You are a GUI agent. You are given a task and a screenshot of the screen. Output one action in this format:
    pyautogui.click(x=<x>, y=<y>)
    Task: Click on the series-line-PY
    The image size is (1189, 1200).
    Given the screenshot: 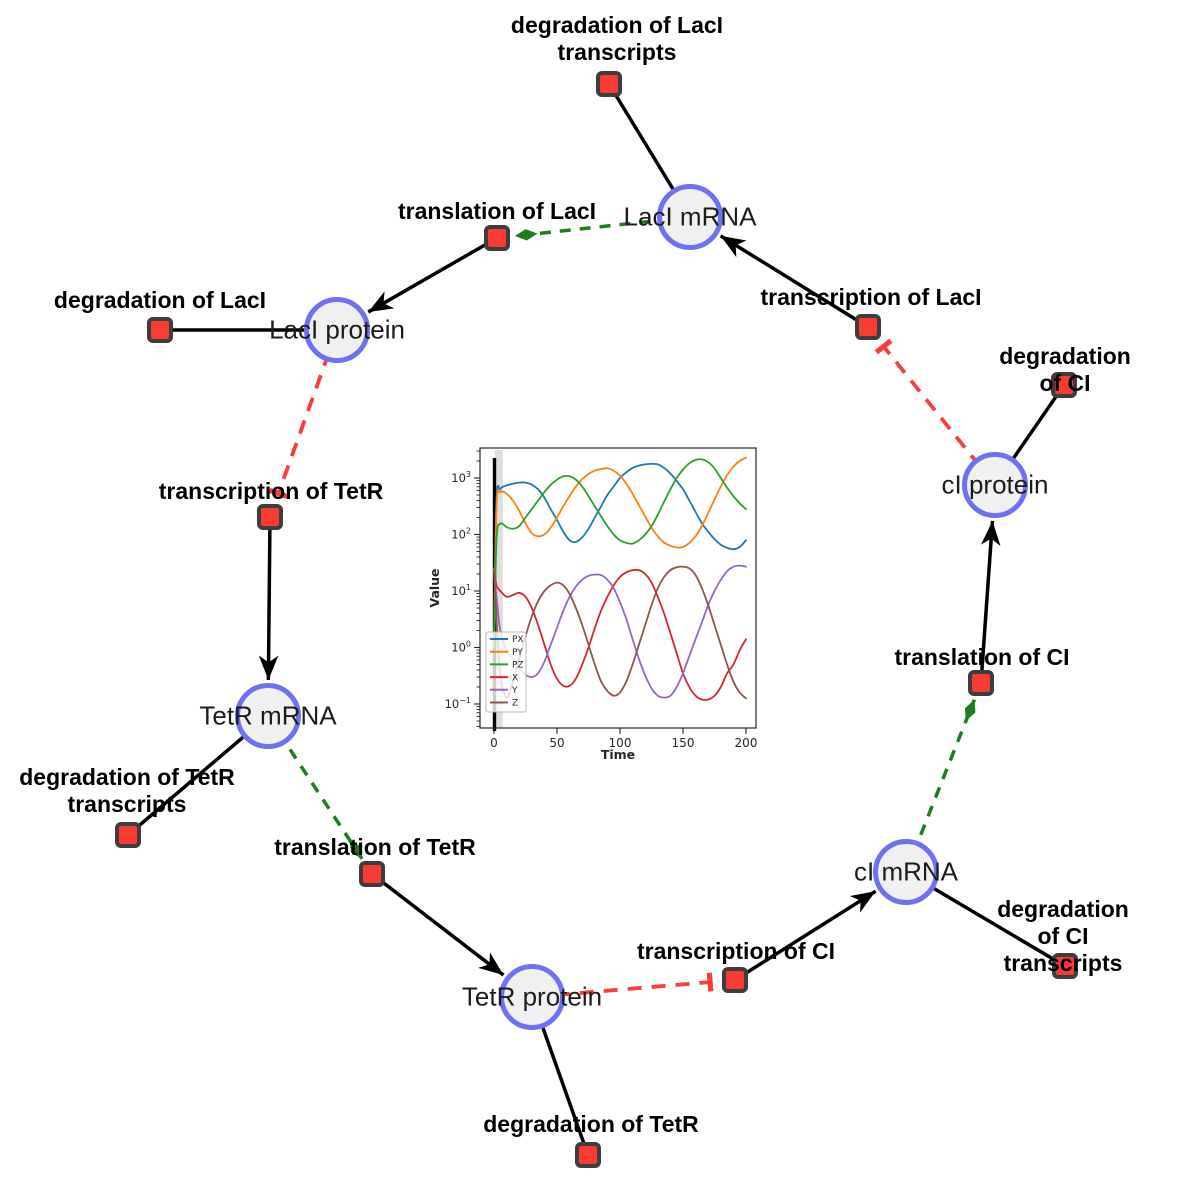 What is the action you would take?
    pyautogui.click(x=620, y=552)
    